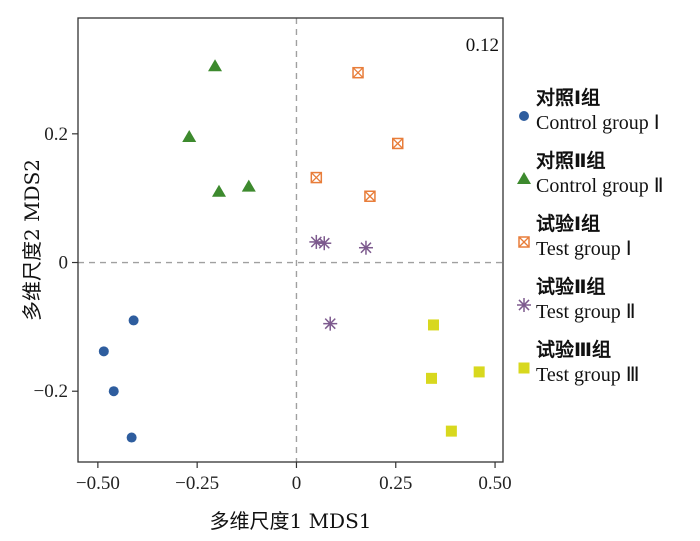  Describe the element at coordinates (586, 312) in the screenshot. I see `legend-label-en: Test group Ⅱ` at that location.